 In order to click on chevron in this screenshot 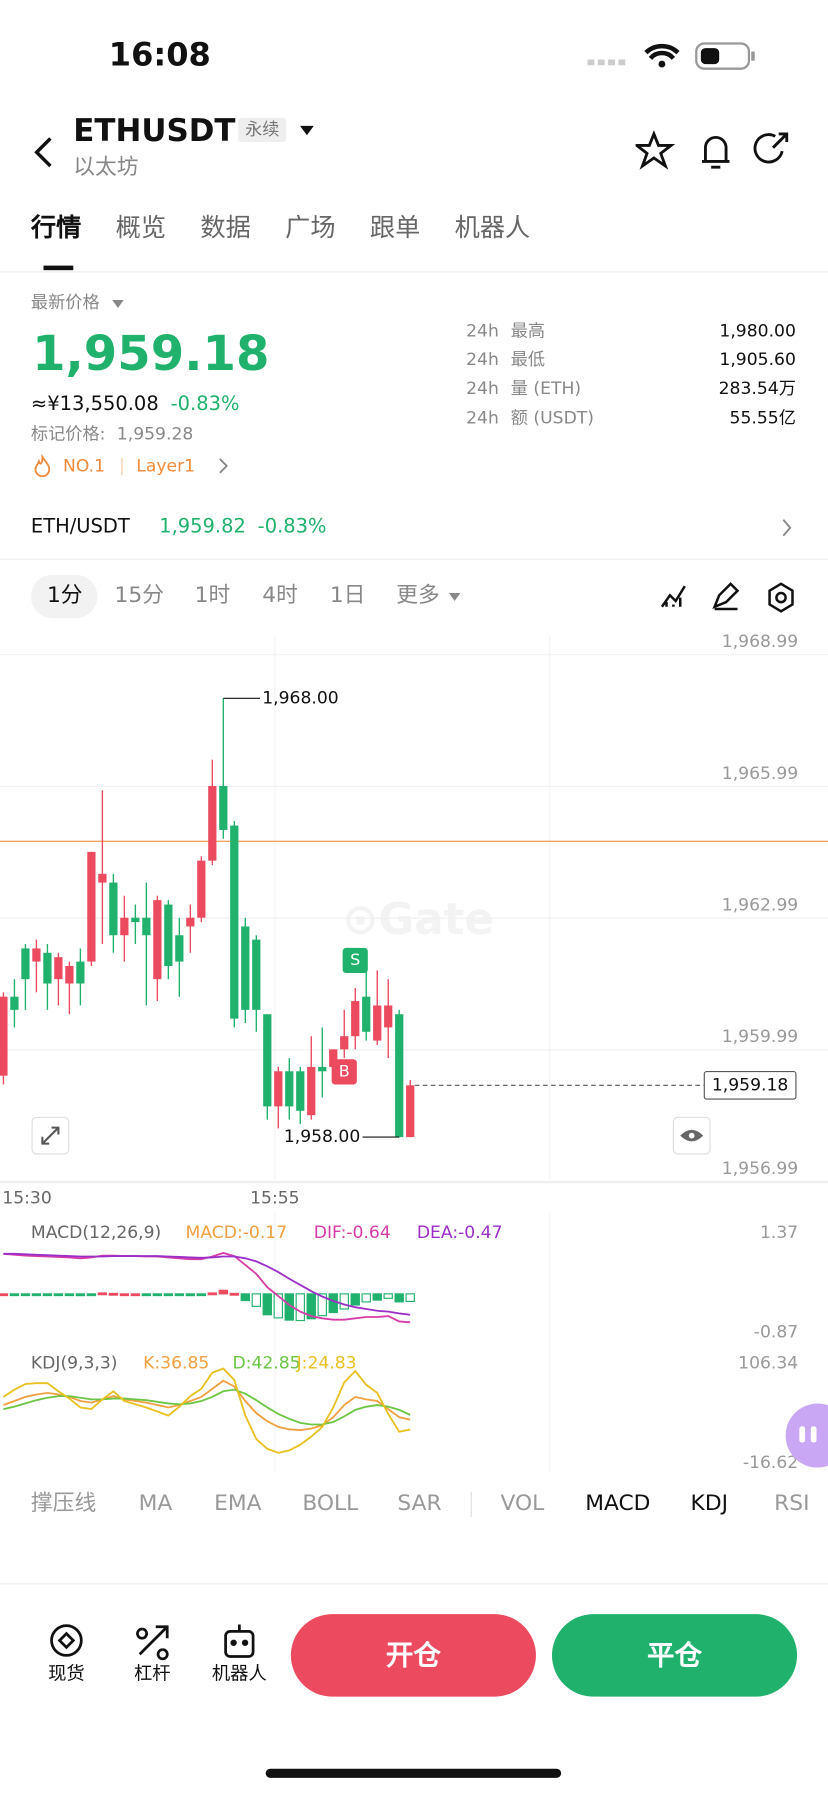, I will do `click(786, 528)`.